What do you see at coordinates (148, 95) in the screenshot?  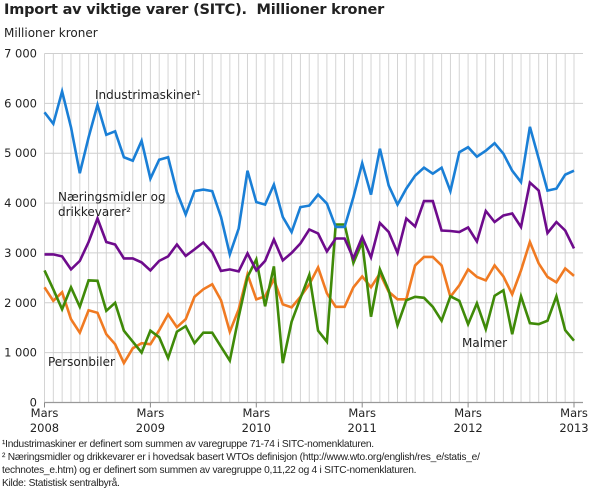 I see `series-label-industrimaskiner: Industrimaskiner¹` at bounding box center [148, 95].